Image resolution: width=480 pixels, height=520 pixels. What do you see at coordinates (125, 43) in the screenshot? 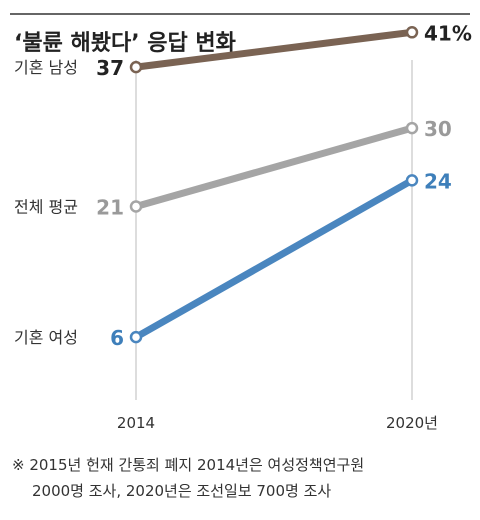
I see `chart-title: ‘불륜 해봤다’ 응답 변화` at bounding box center [125, 43].